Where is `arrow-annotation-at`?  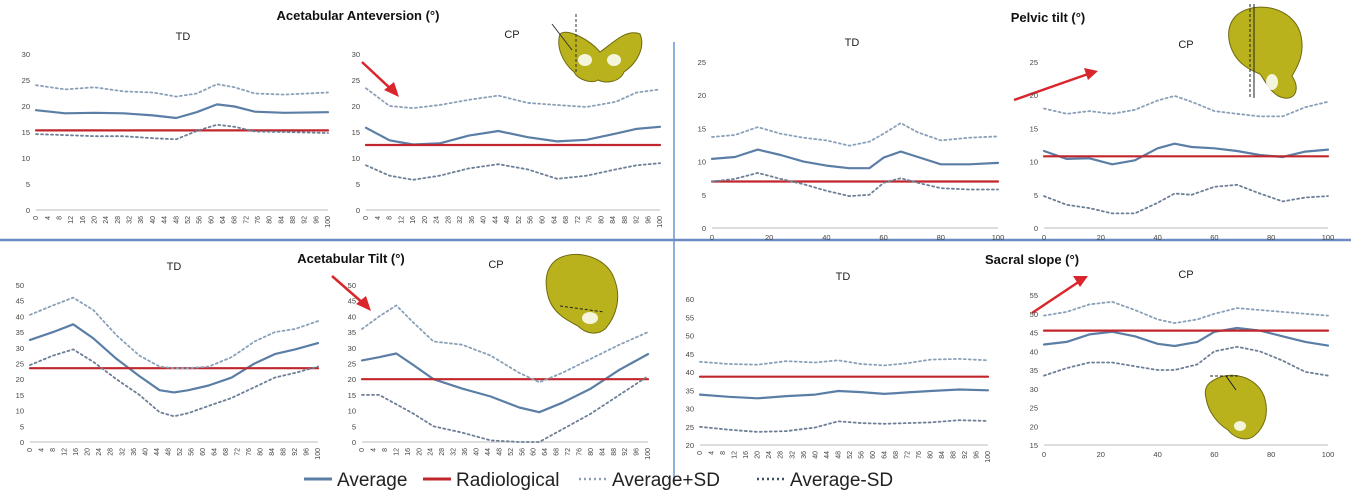 arrow-annotation-at is located at coordinates (351, 293).